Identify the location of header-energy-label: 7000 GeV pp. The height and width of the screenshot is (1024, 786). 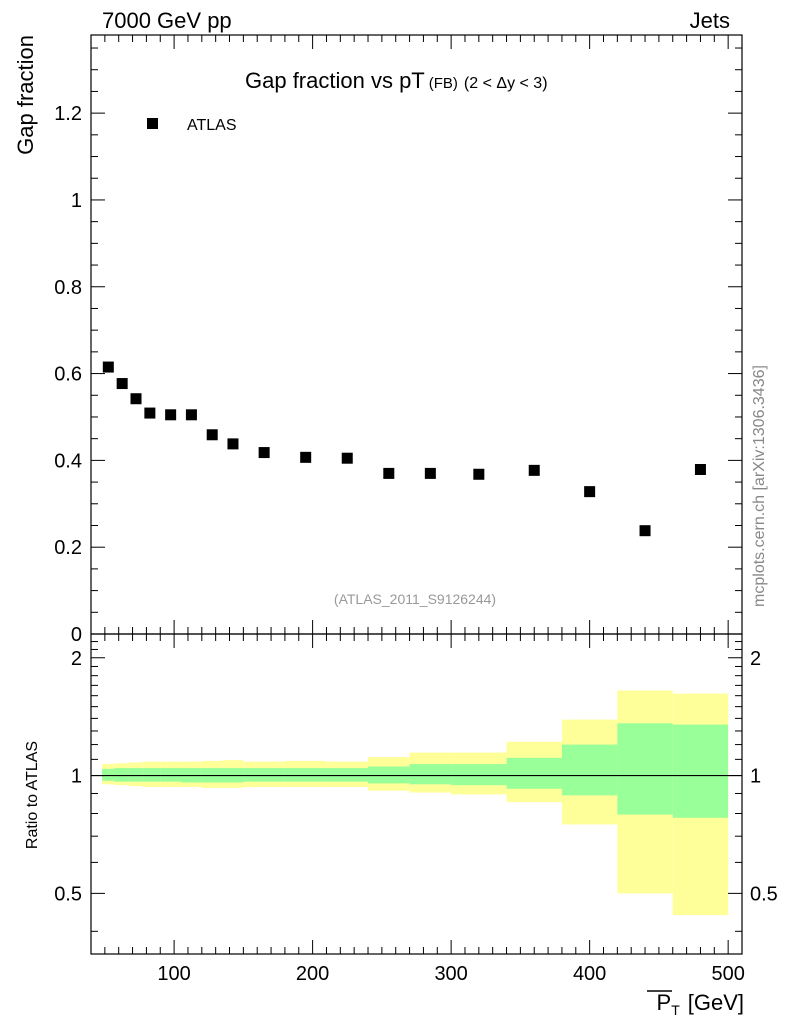
(167, 20).